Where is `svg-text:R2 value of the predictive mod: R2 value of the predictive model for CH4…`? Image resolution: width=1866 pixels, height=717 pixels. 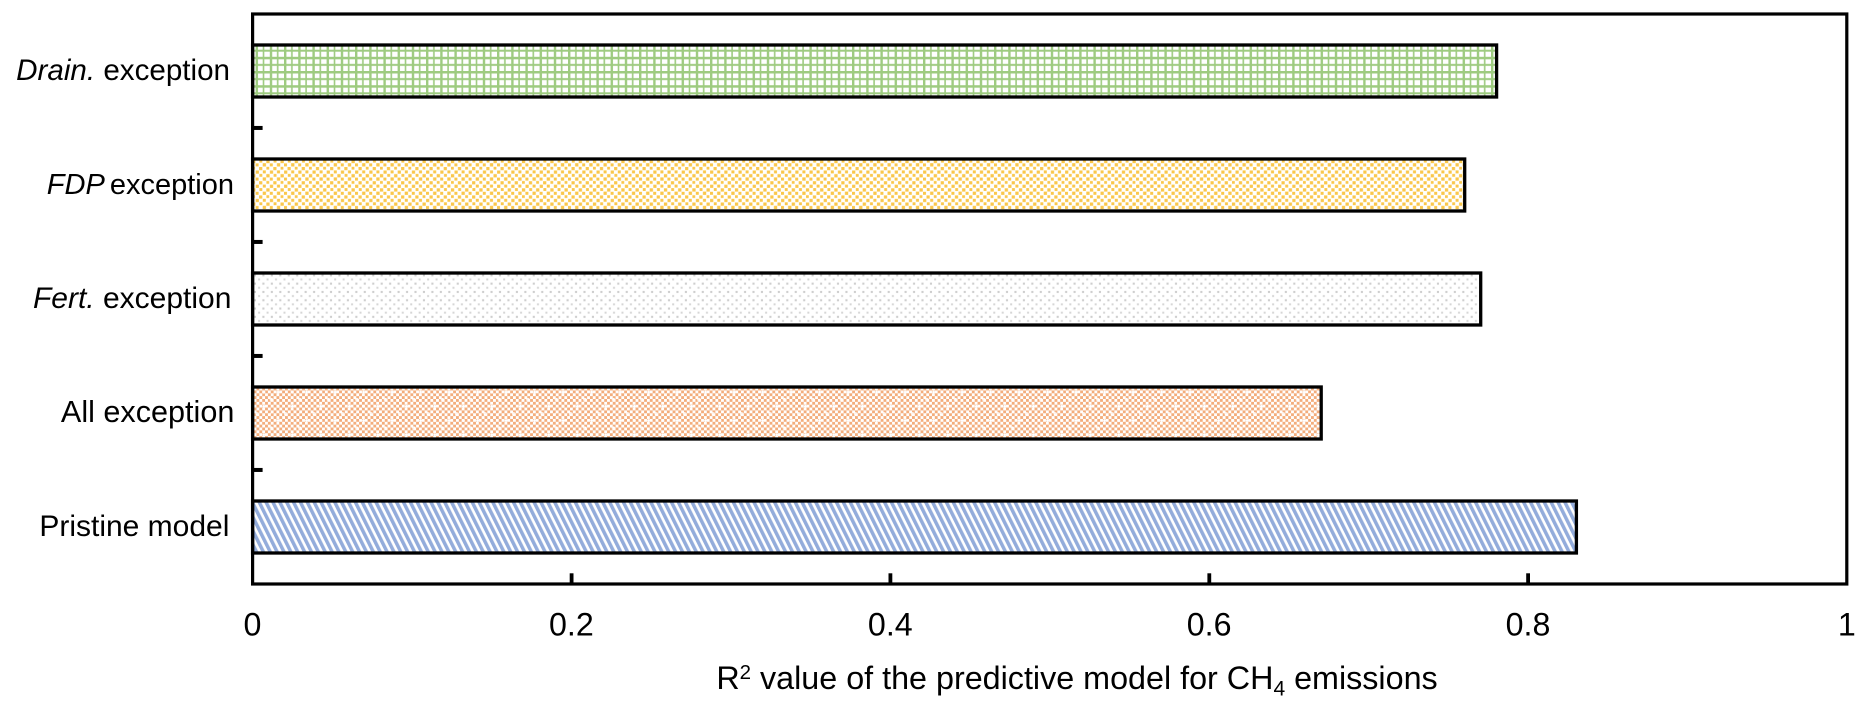
svg-text:R2 value of the predictive mod: R2 value of the predictive model for CH4… is located at coordinates (1076, 680).